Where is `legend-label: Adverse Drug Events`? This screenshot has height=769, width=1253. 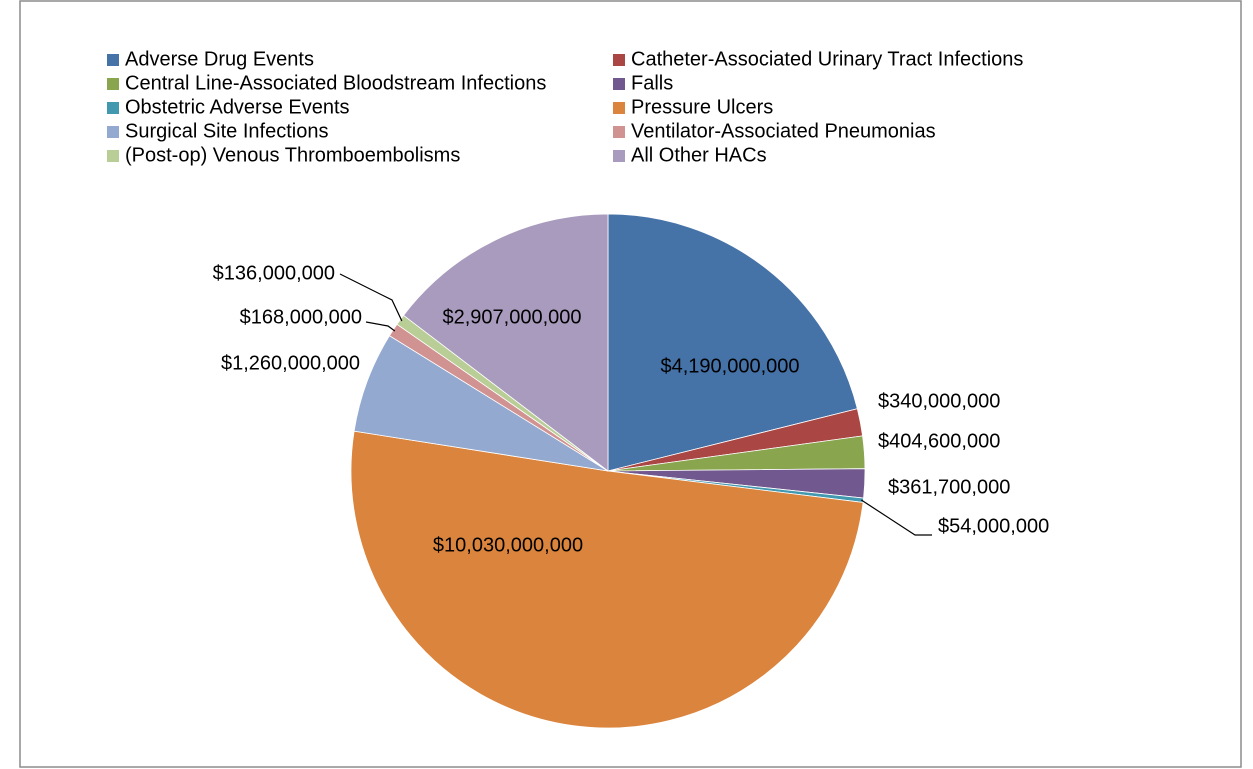 legend-label: Adverse Drug Events is located at coordinates (219, 59).